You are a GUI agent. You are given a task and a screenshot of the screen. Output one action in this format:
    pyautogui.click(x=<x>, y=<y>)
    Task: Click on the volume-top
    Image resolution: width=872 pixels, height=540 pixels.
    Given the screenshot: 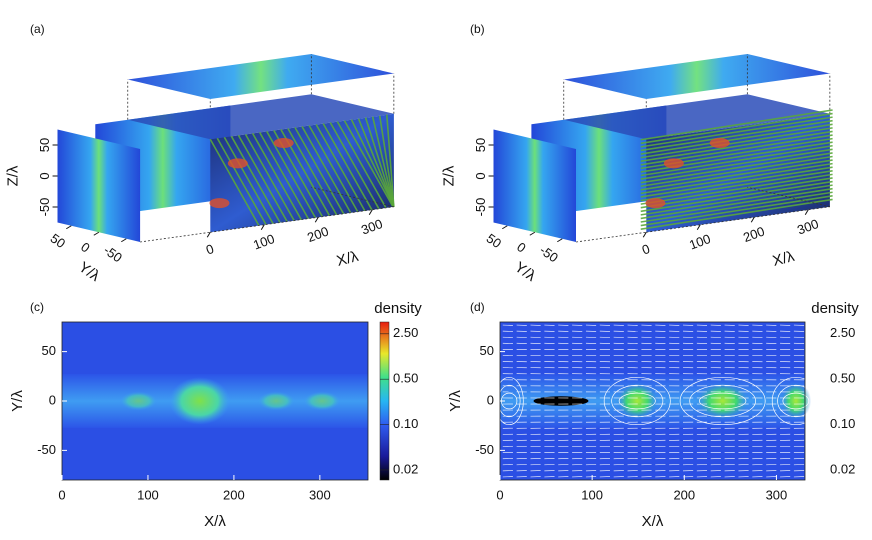 What is the action you would take?
    pyautogui.click(x=696, y=117)
    